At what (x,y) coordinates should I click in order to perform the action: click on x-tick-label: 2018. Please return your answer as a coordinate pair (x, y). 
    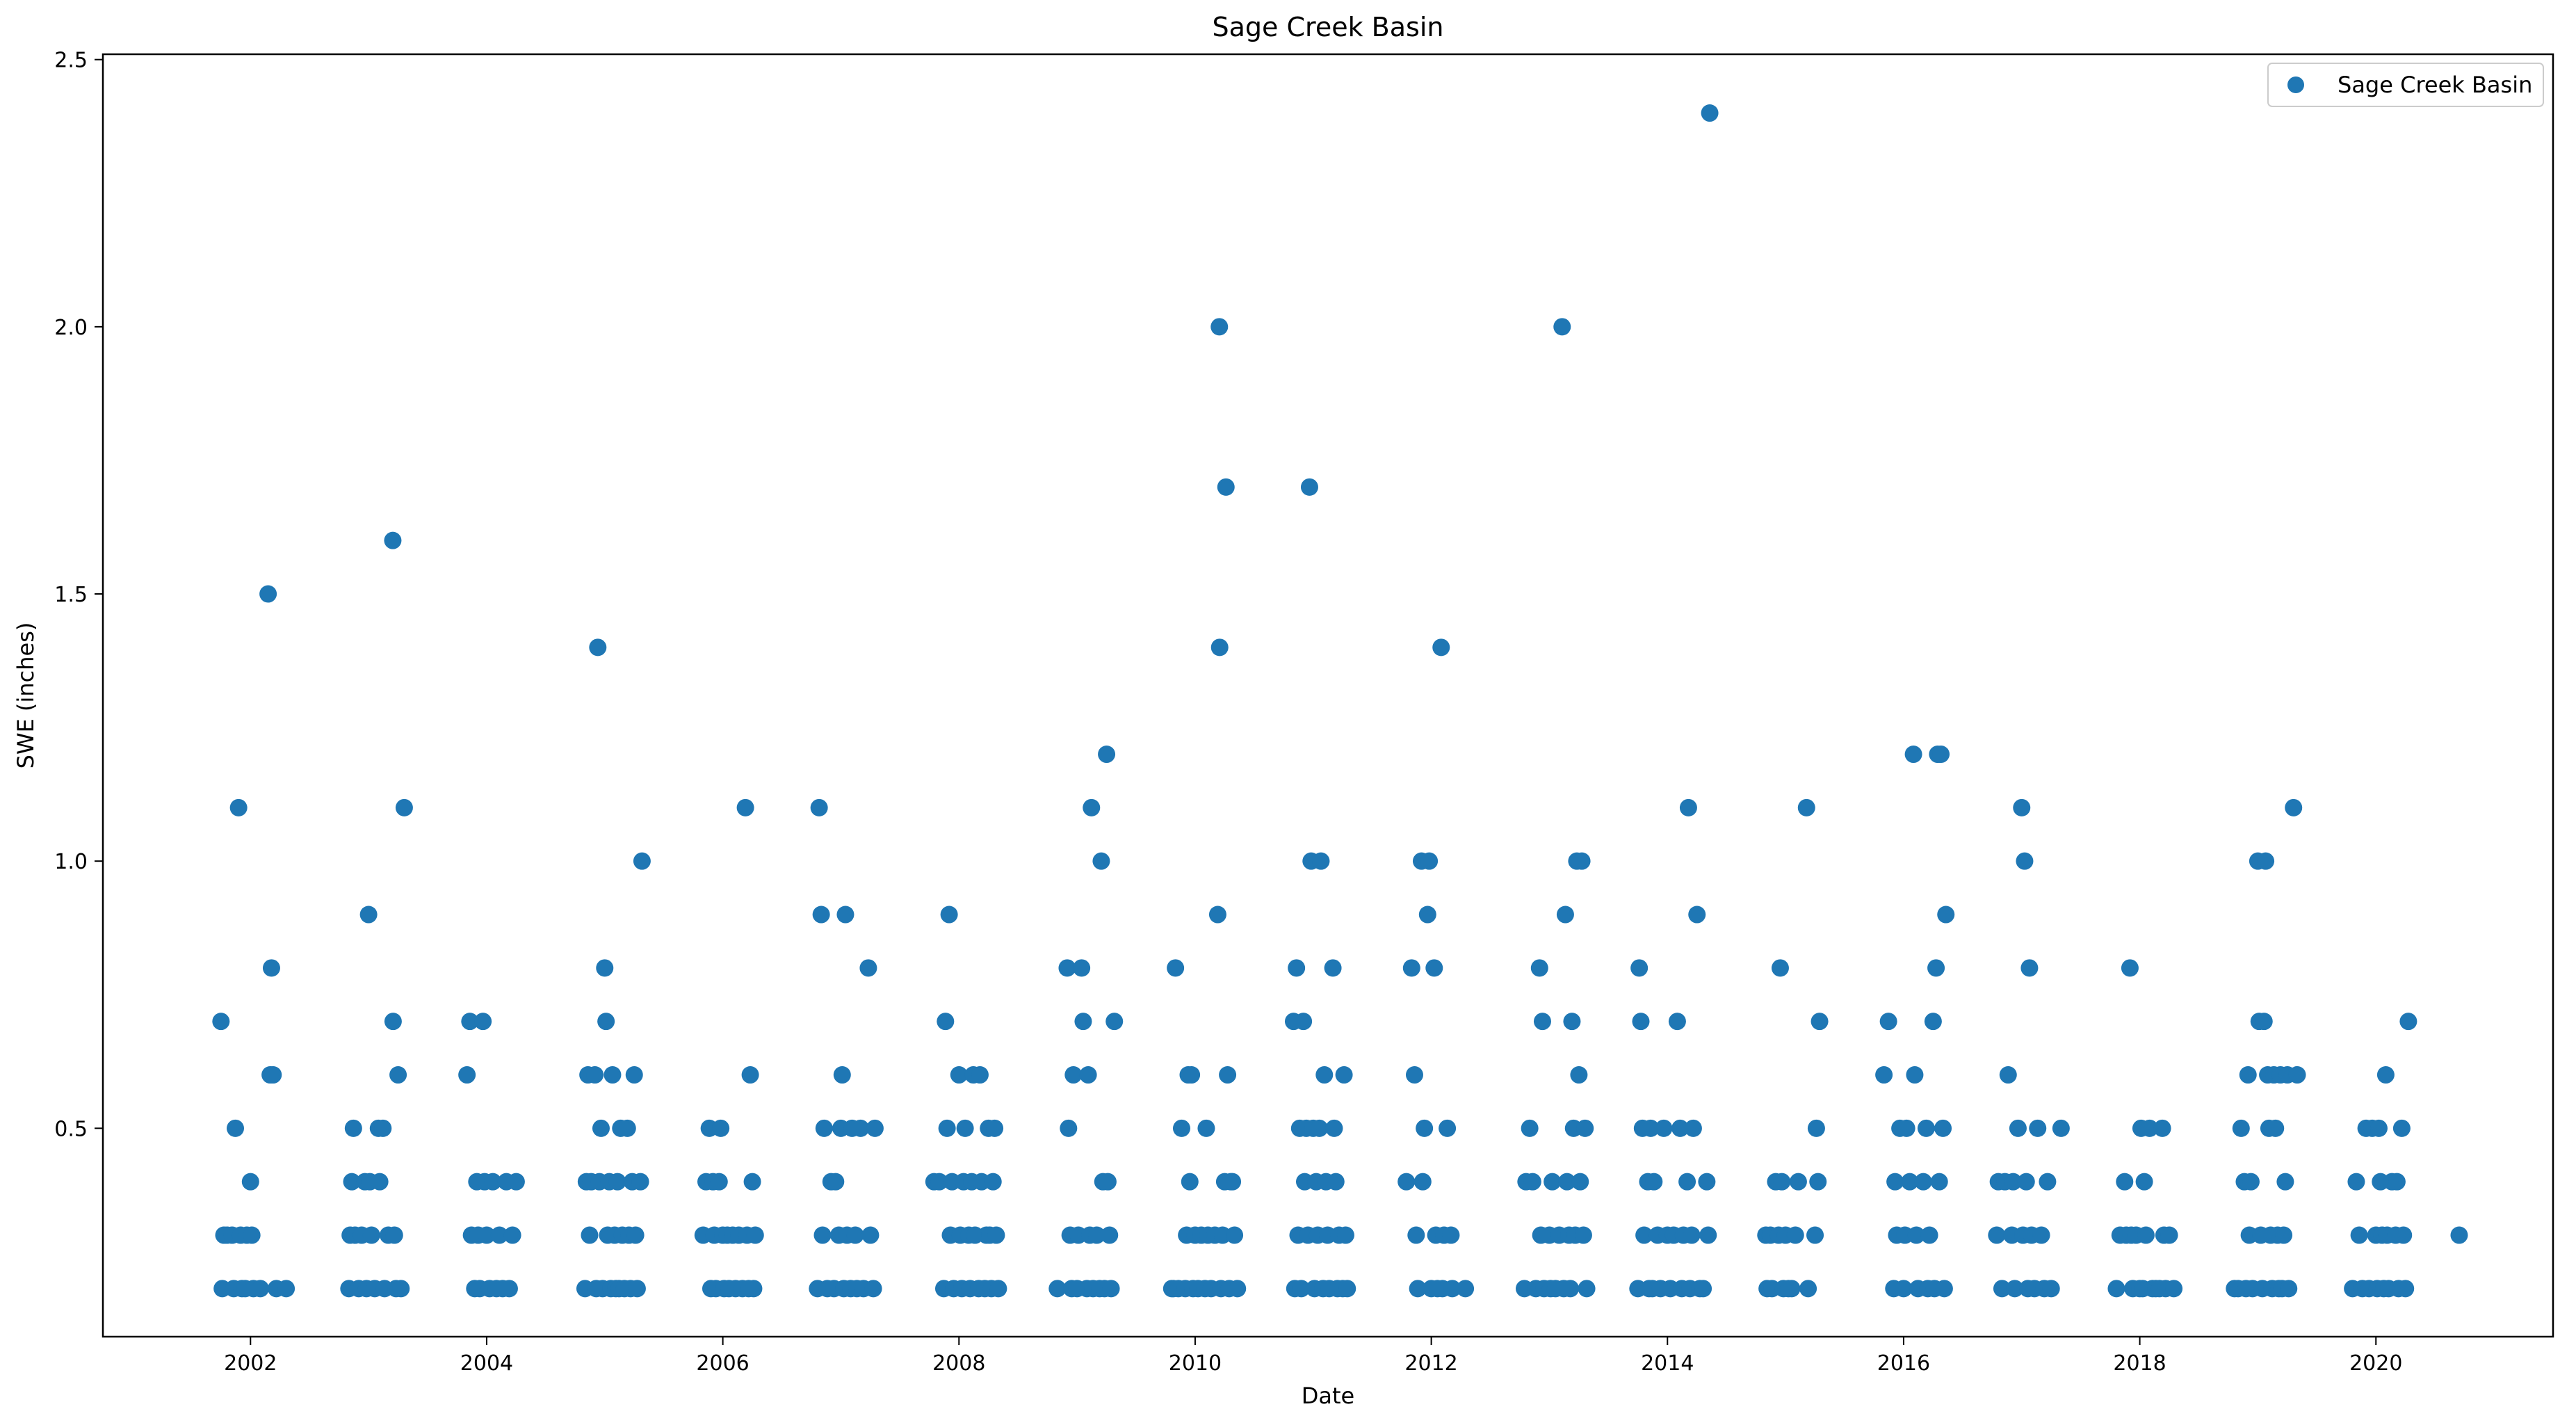
    Looking at the image, I should click on (2139, 1363).